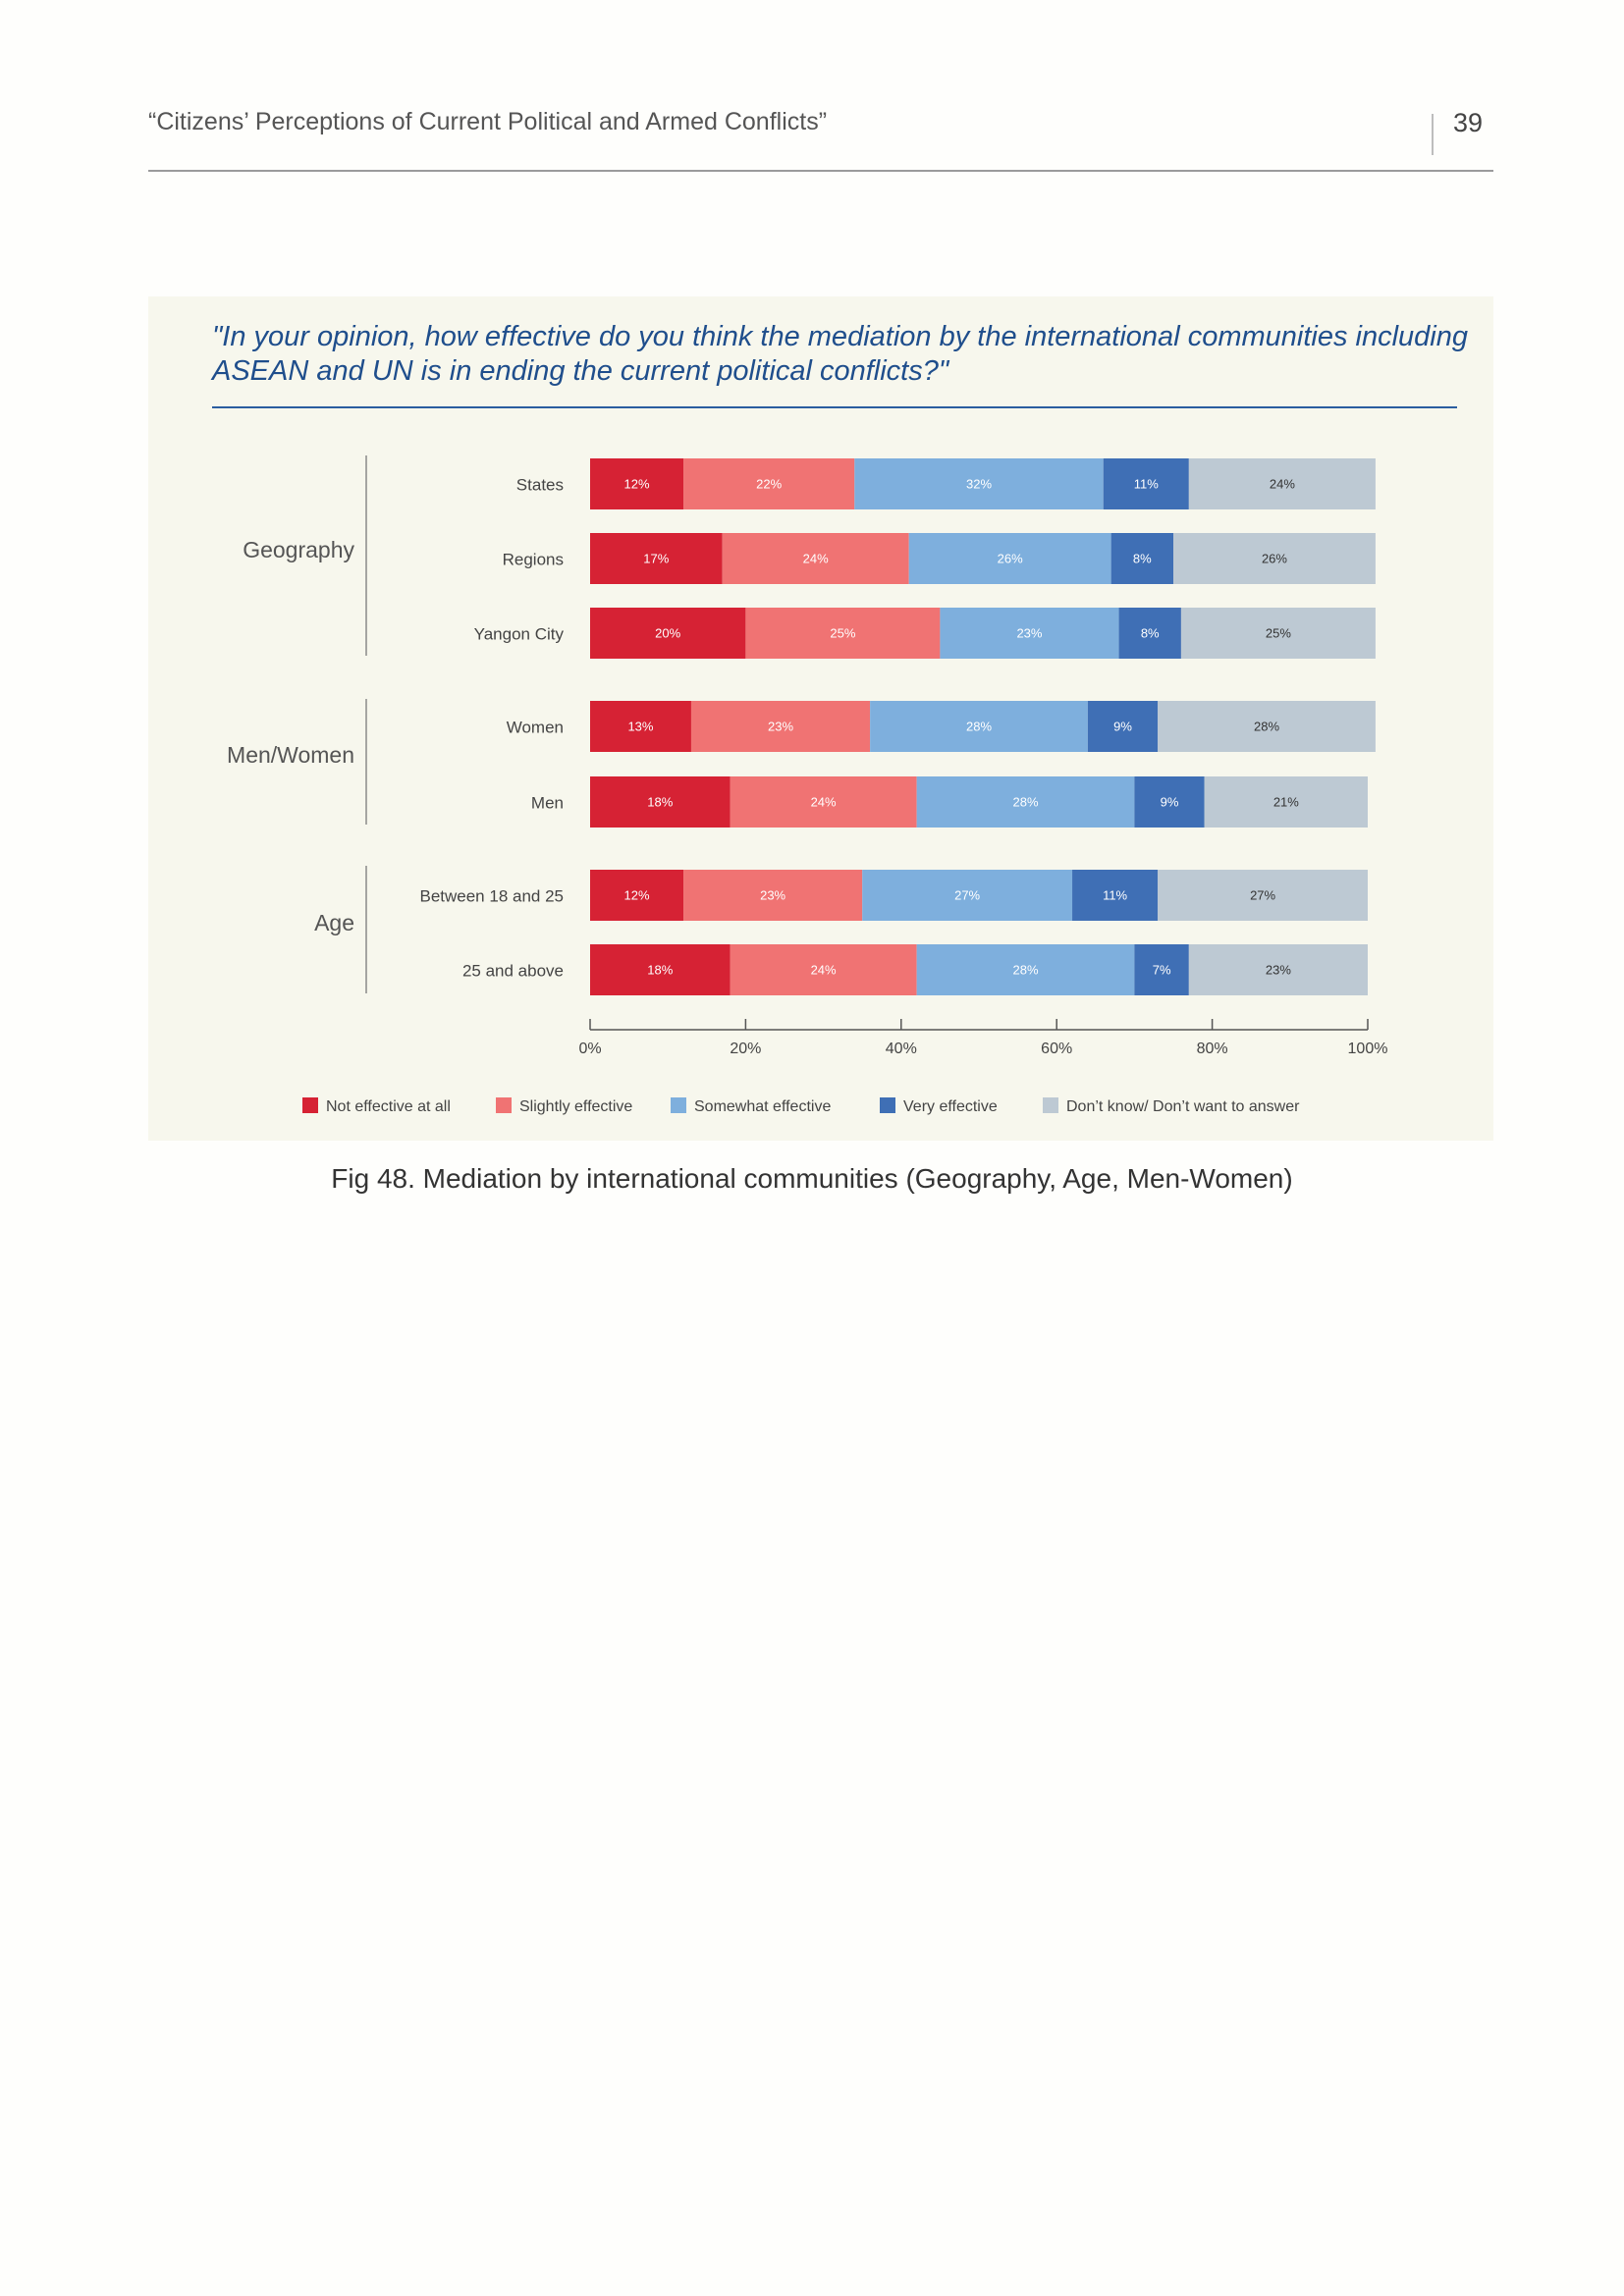 The height and width of the screenshot is (2296, 1624). Describe the element at coordinates (547, 802) in the screenshot. I see `category-label: Men` at that location.